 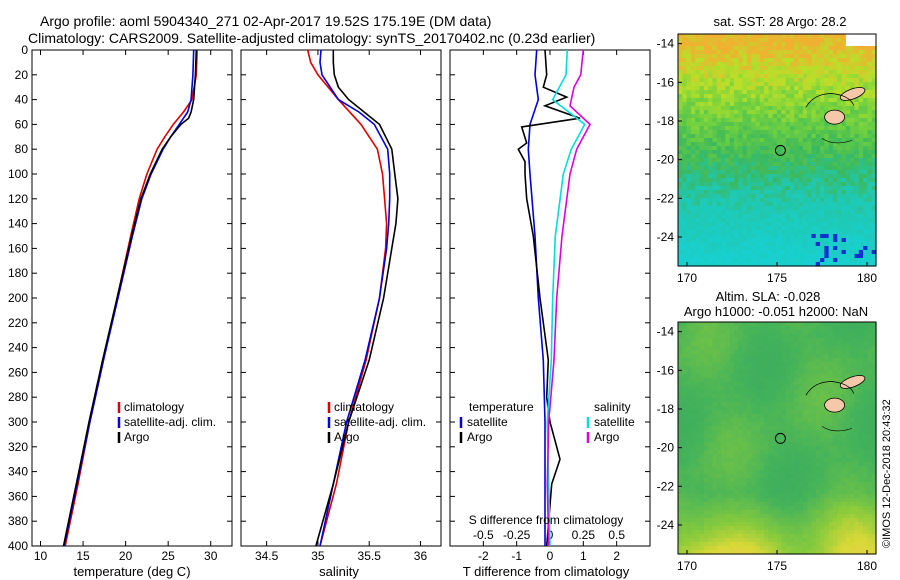 What do you see at coordinates (18, 496) in the screenshot?
I see `depth-tick-label: 360` at bounding box center [18, 496].